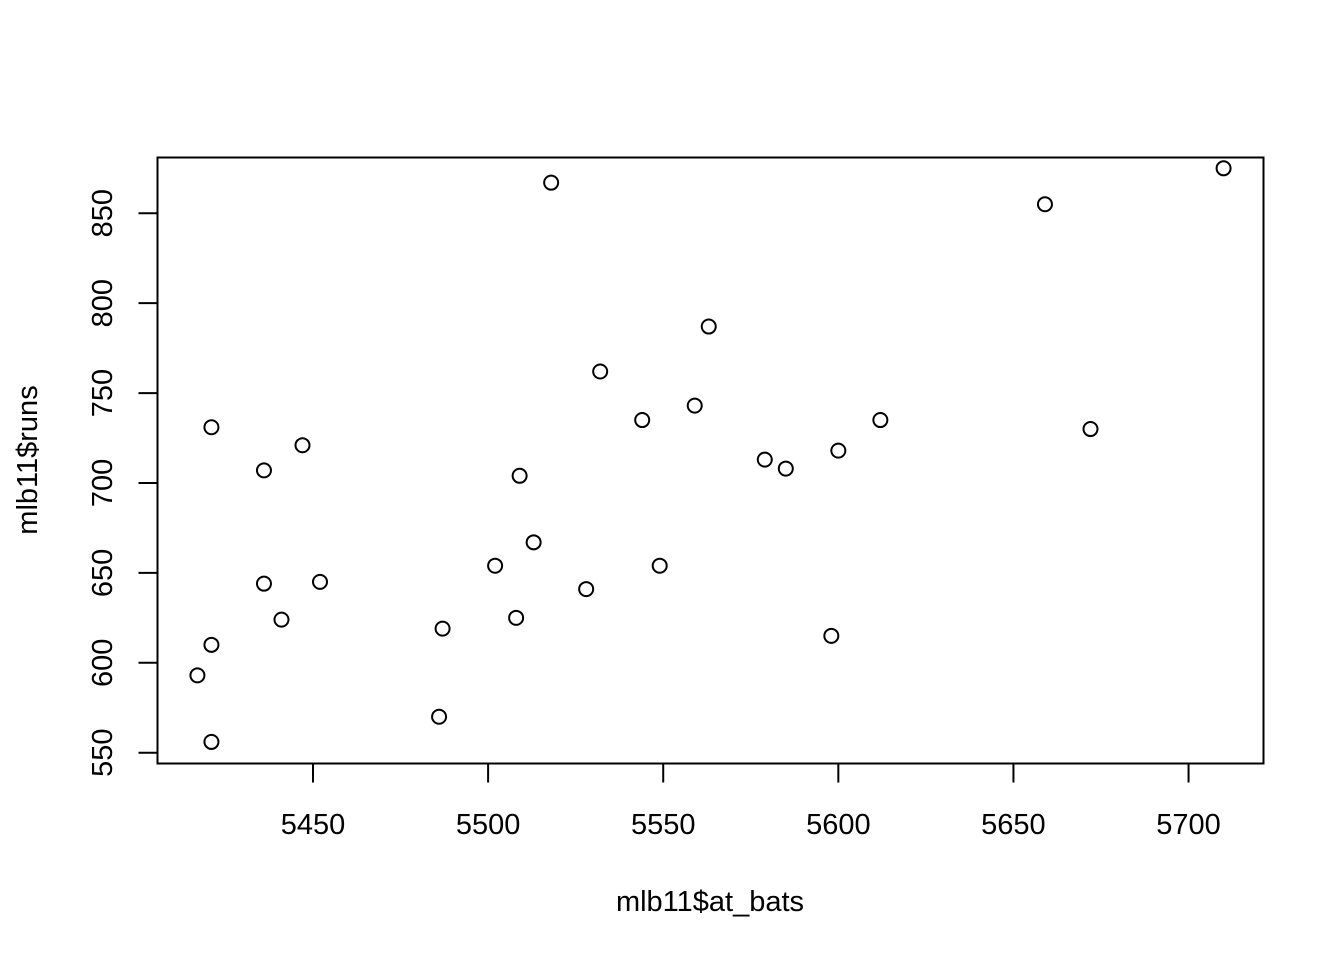 The height and width of the screenshot is (960, 1344). What do you see at coordinates (751, 801) in the screenshot?
I see `x-axis: 5450 5500 5550 5600 5650 5700` at bounding box center [751, 801].